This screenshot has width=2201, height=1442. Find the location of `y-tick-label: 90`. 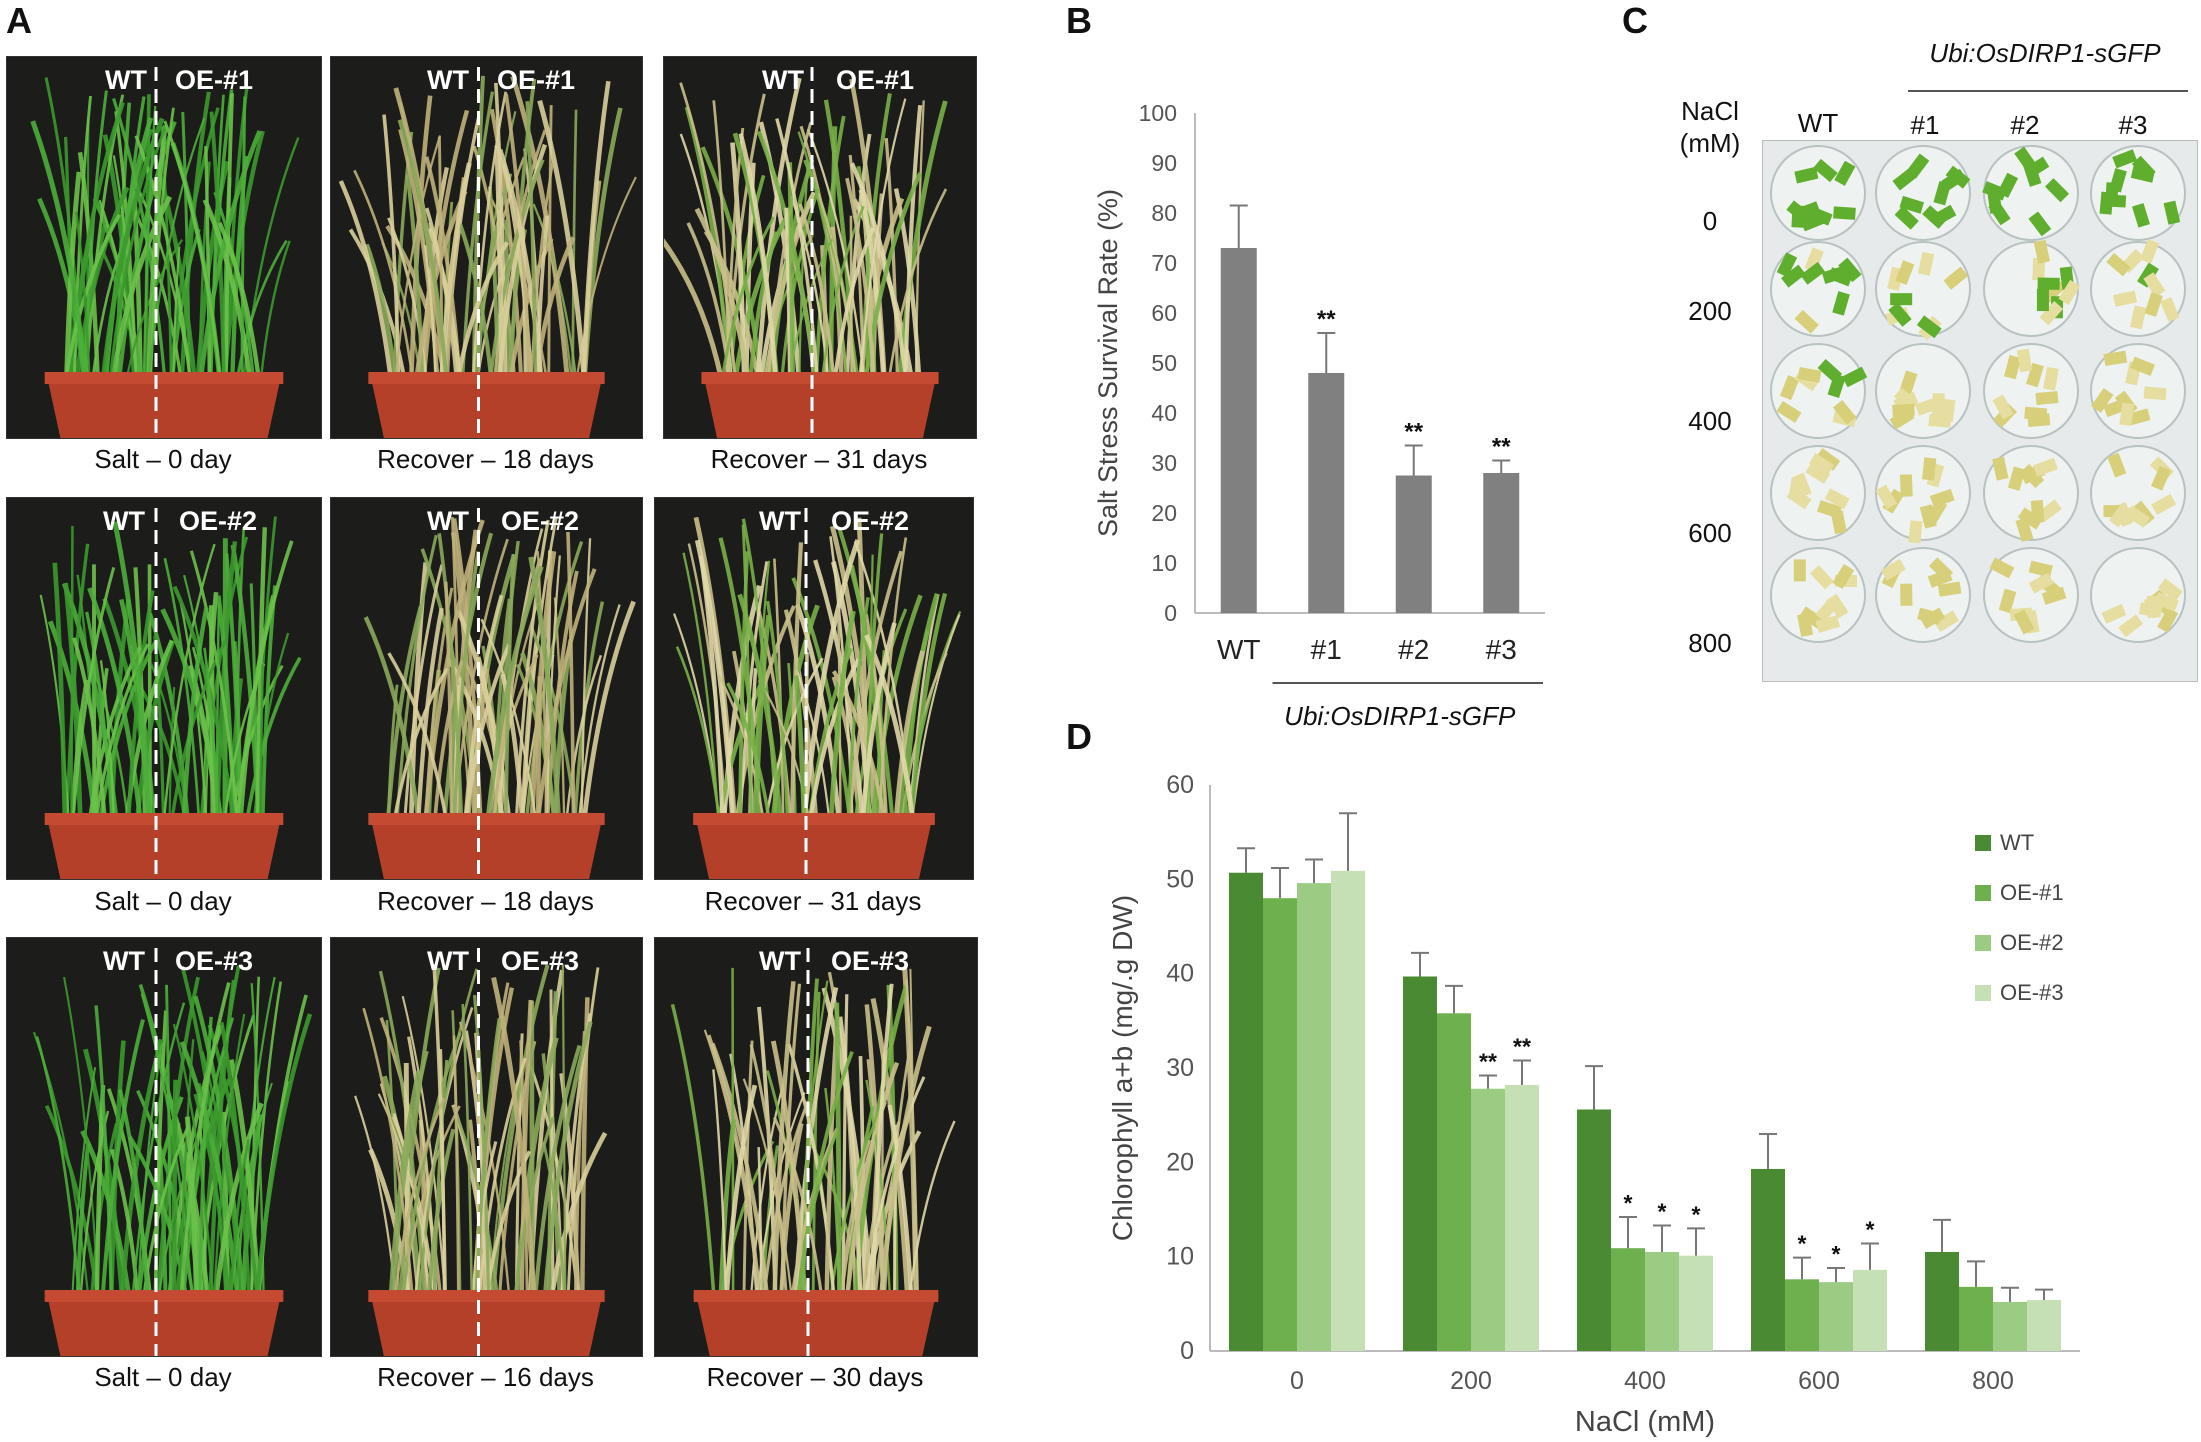

y-tick-label: 90 is located at coordinates (1164, 163).